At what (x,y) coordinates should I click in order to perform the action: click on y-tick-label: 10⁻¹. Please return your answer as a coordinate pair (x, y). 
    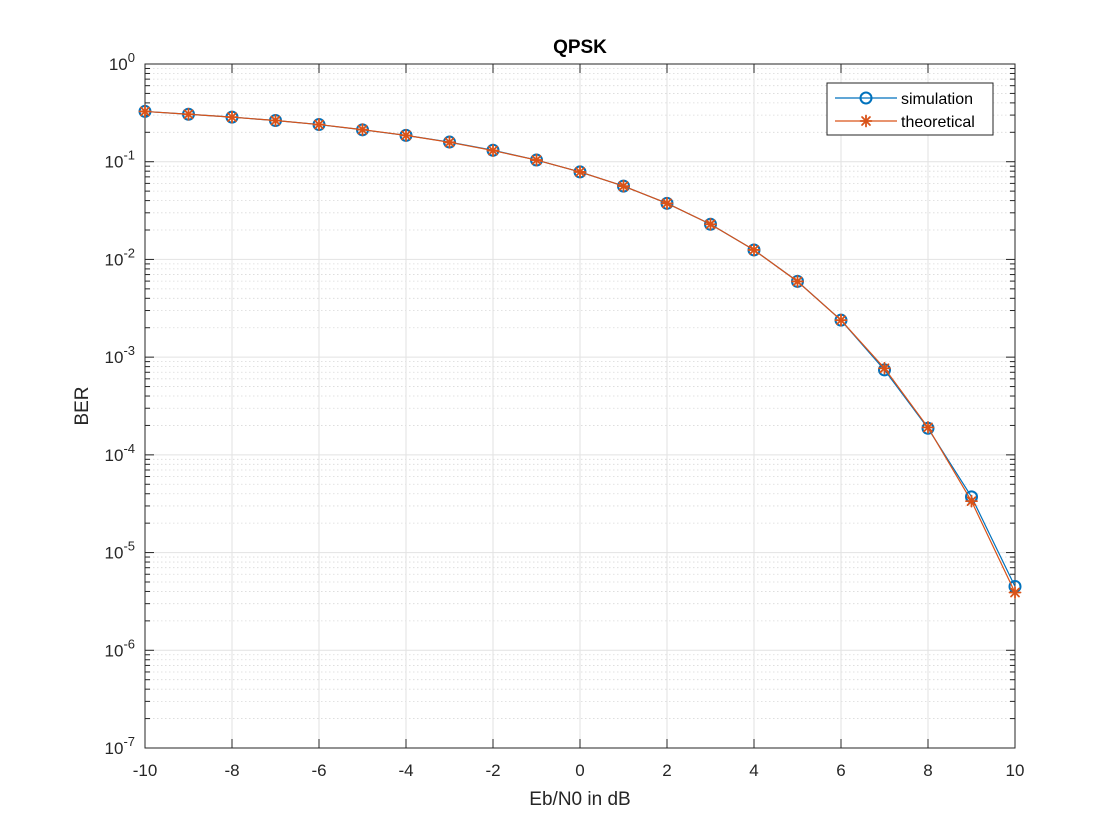
    Looking at the image, I should click on (120, 160).